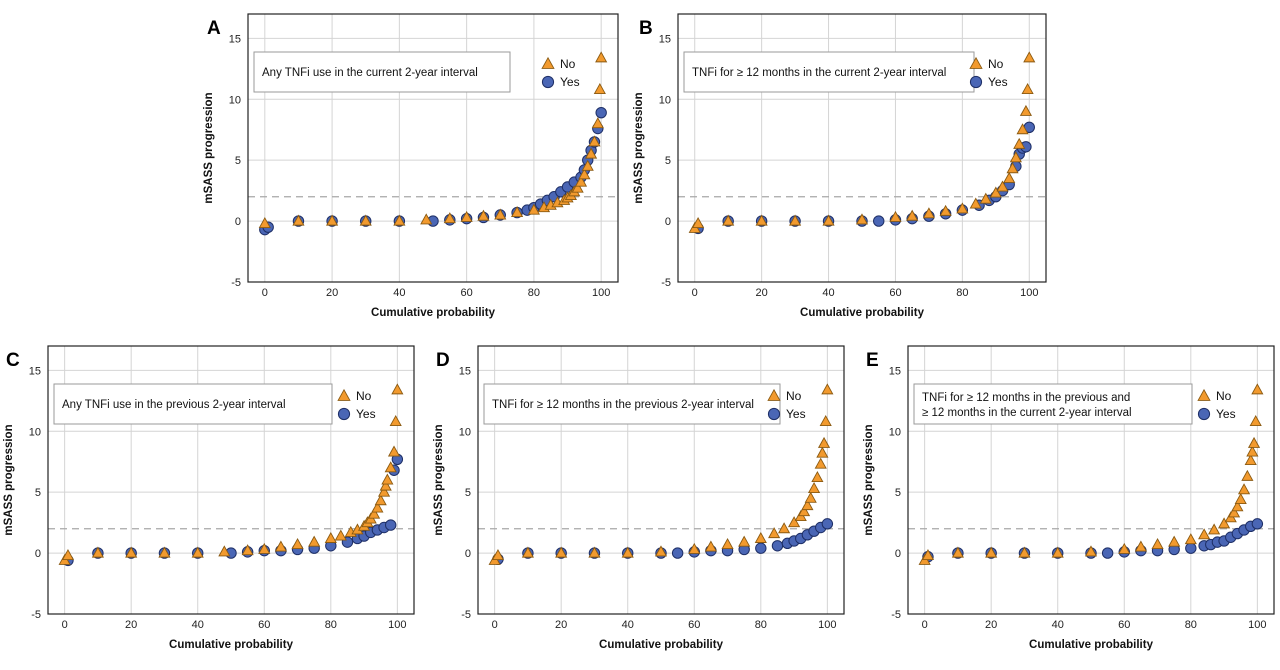 Image resolution: width=1280 pixels, height=670 pixels. Describe the element at coordinates (646, 28) in the screenshot. I see `panel-label: B` at that location.